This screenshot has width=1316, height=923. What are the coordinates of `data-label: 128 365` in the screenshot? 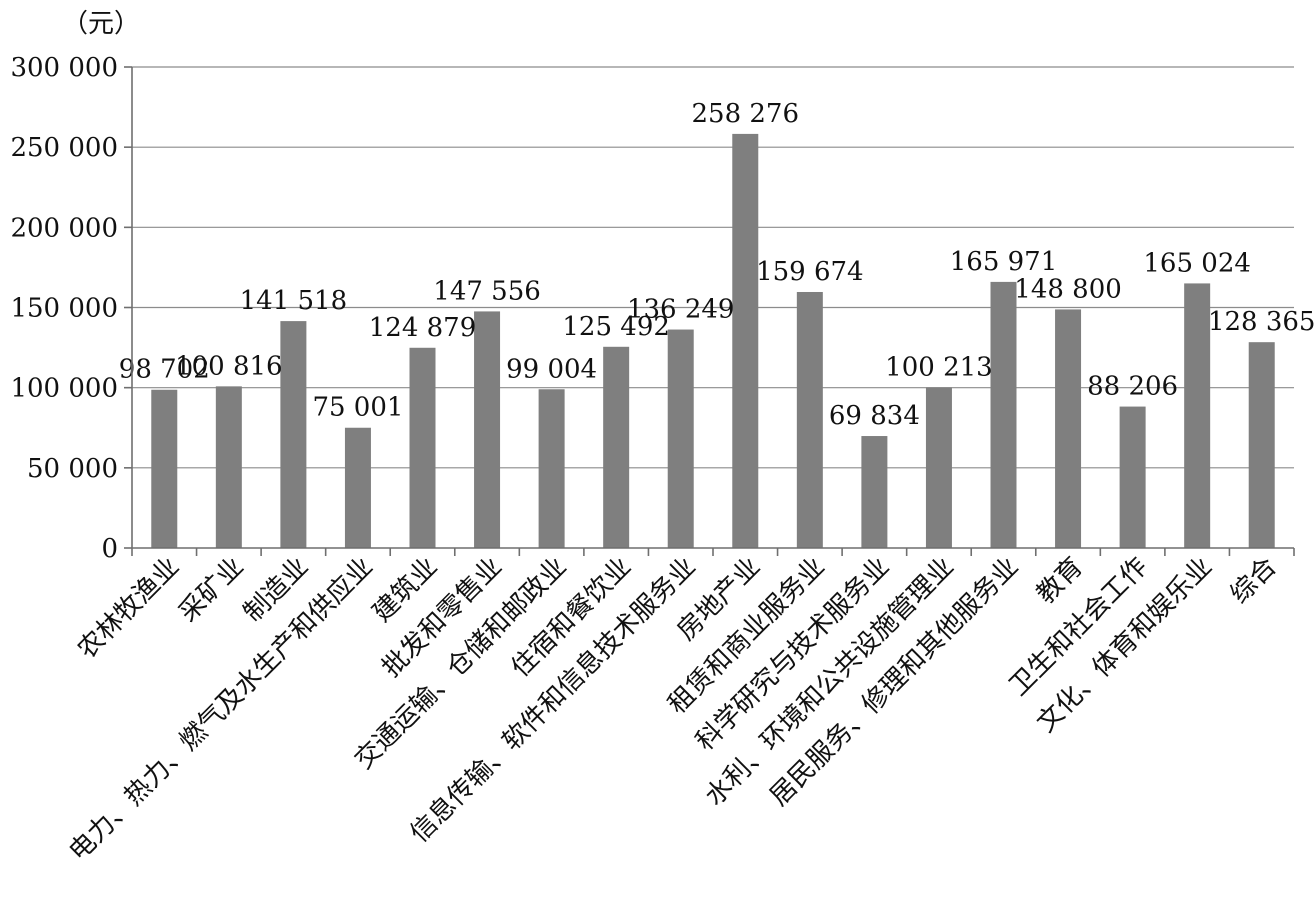 It's located at (1262, 322).